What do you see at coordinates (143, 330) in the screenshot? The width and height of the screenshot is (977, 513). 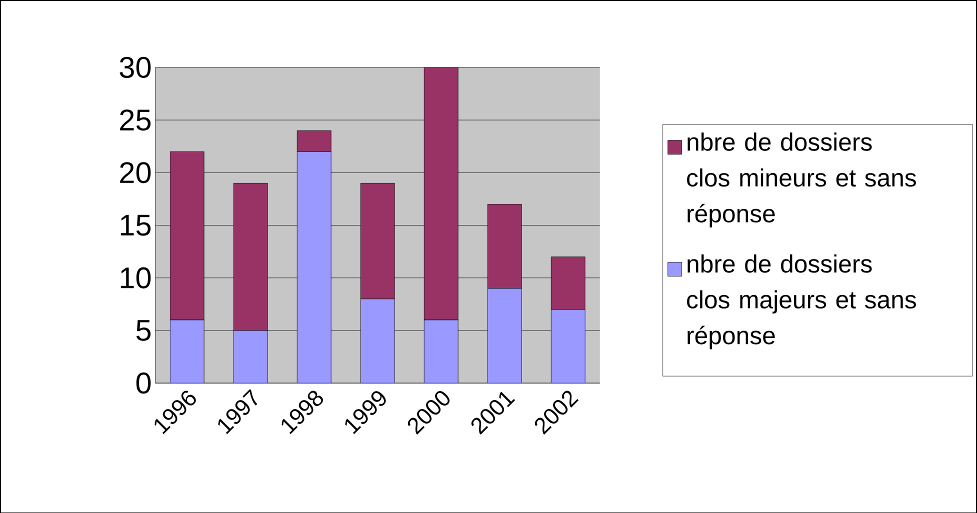 I see `y-tick-label: 5` at bounding box center [143, 330].